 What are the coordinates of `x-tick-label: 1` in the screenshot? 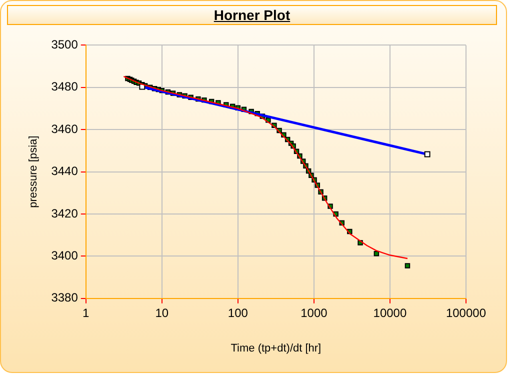 It's located at (86, 313).